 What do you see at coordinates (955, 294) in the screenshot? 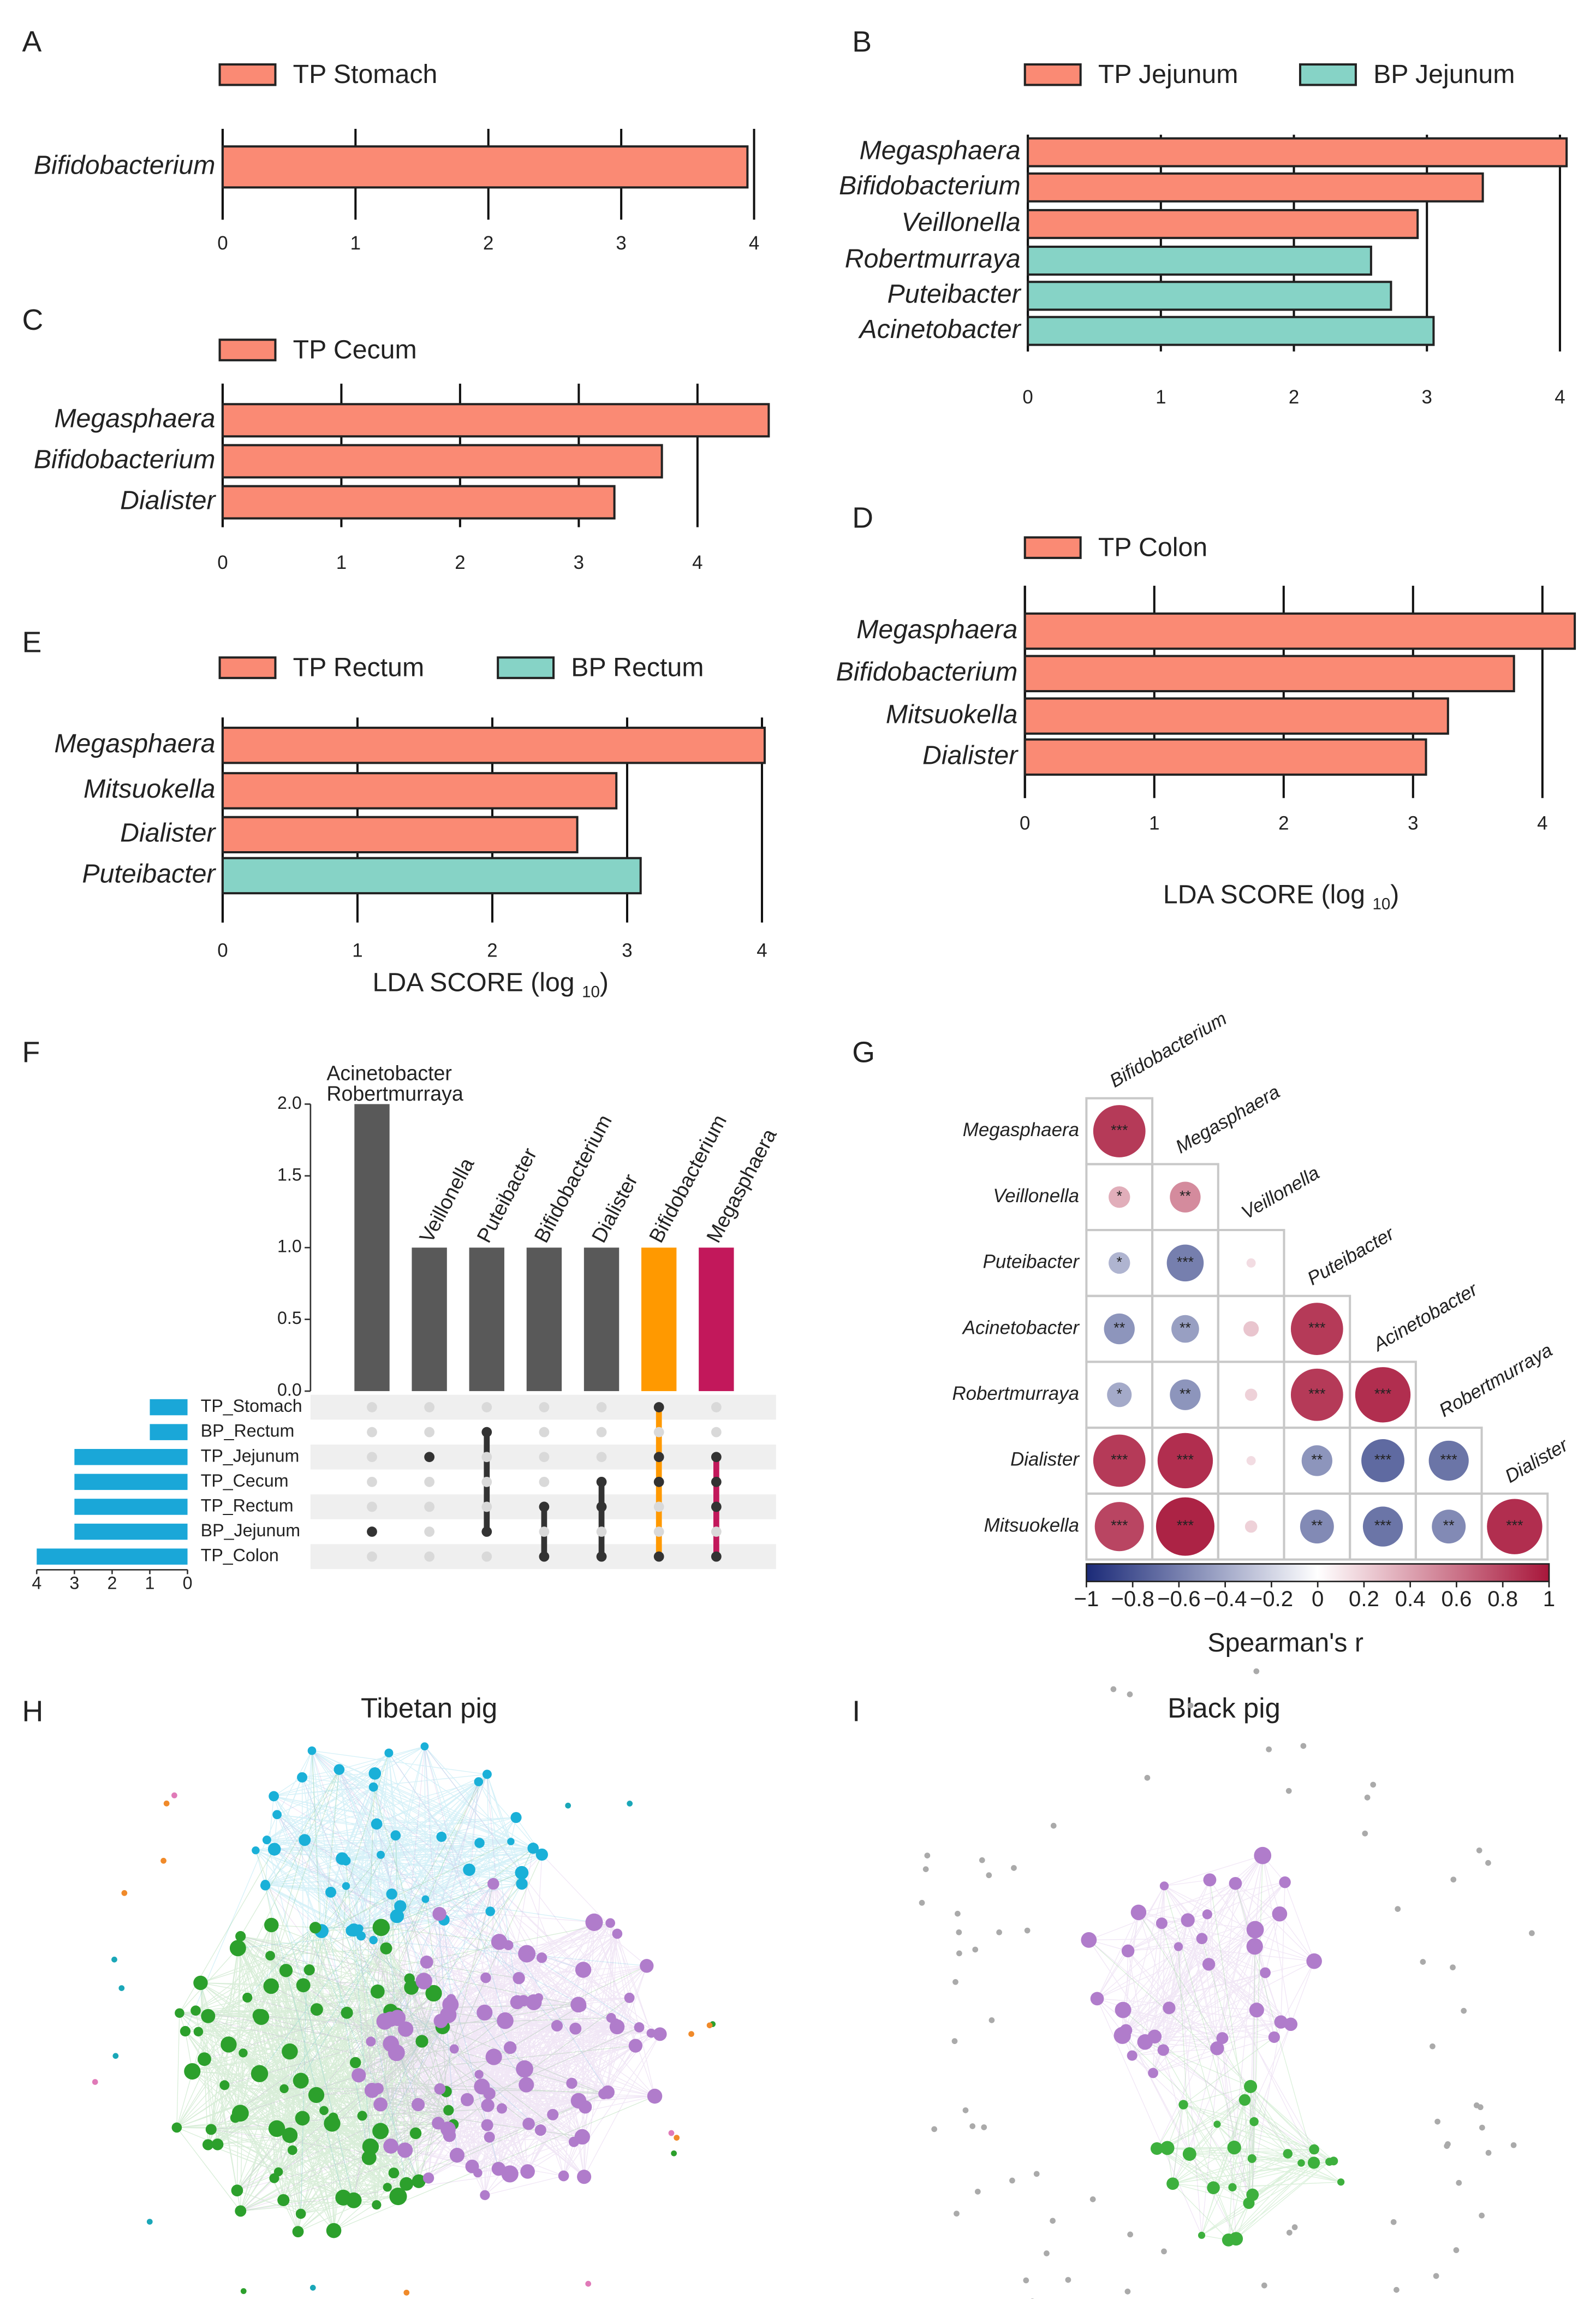
I see `category-label: Puteibacter` at bounding box center [955, 294].